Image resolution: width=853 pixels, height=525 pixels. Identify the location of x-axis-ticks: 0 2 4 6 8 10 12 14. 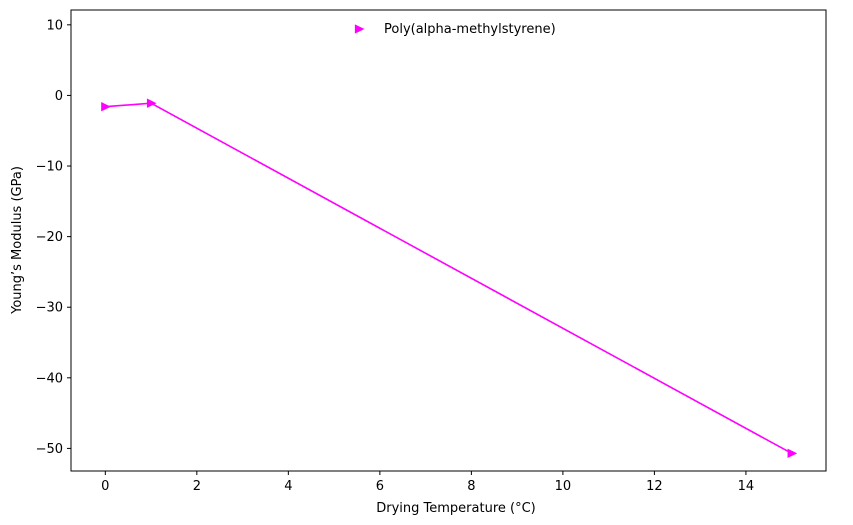
(427, 482).